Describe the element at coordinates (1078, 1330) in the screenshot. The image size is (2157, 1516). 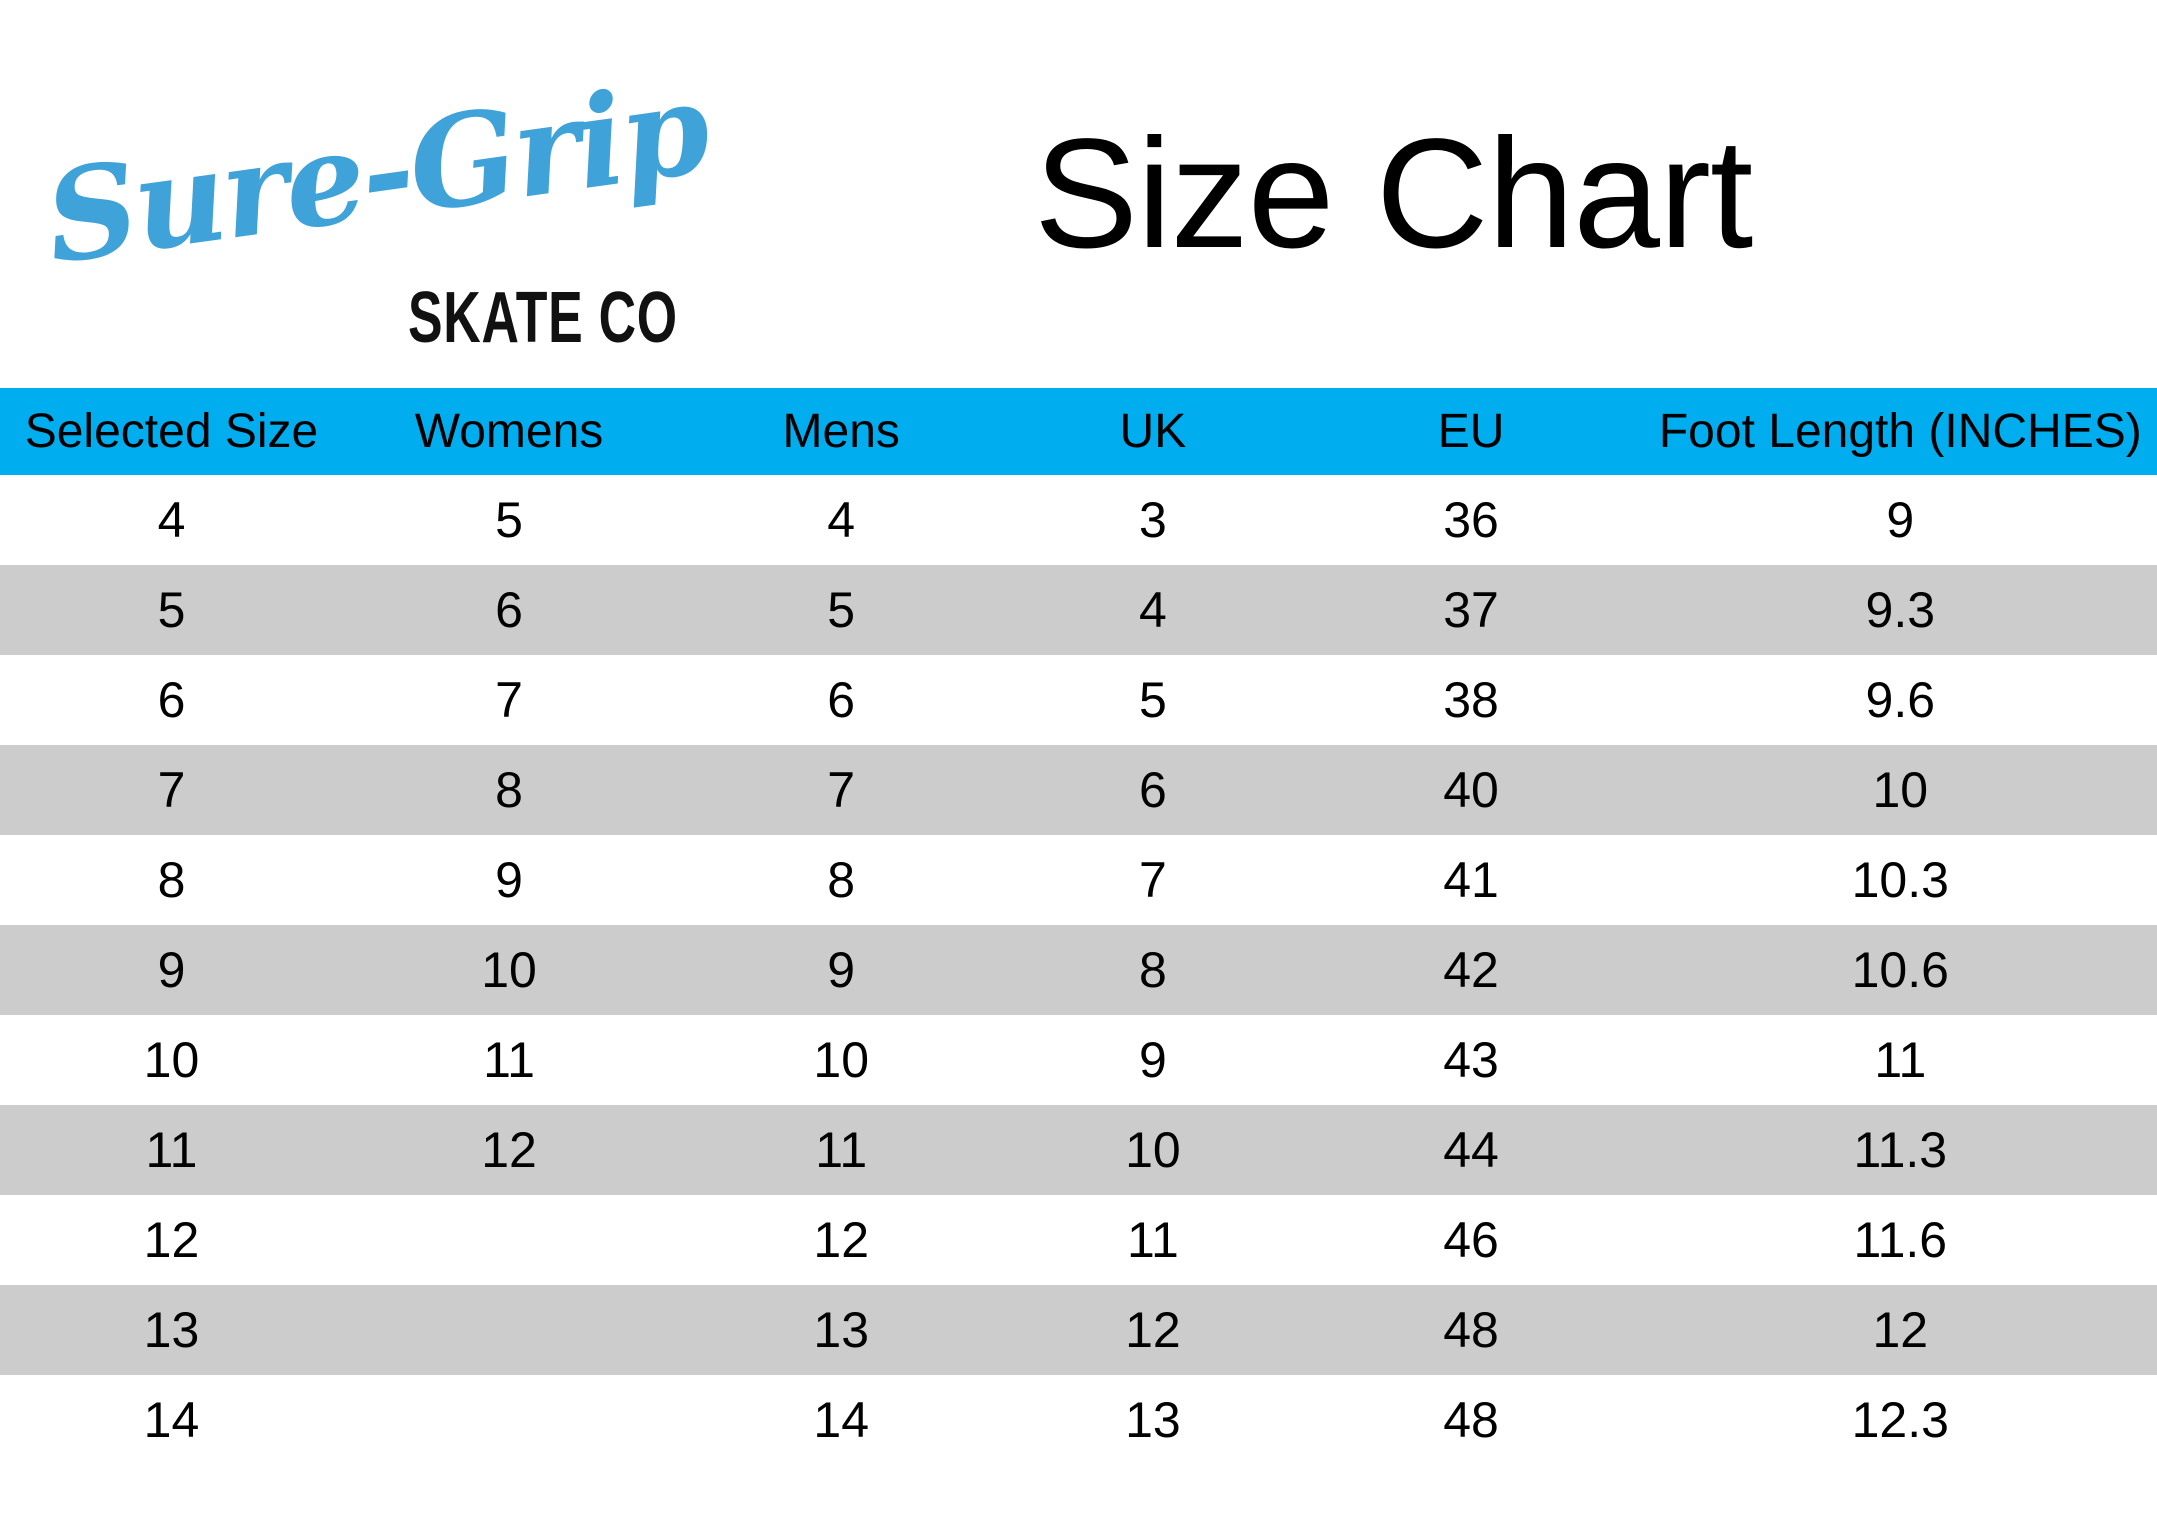
I see `table-row: 13 13 12 48 12` at that location.